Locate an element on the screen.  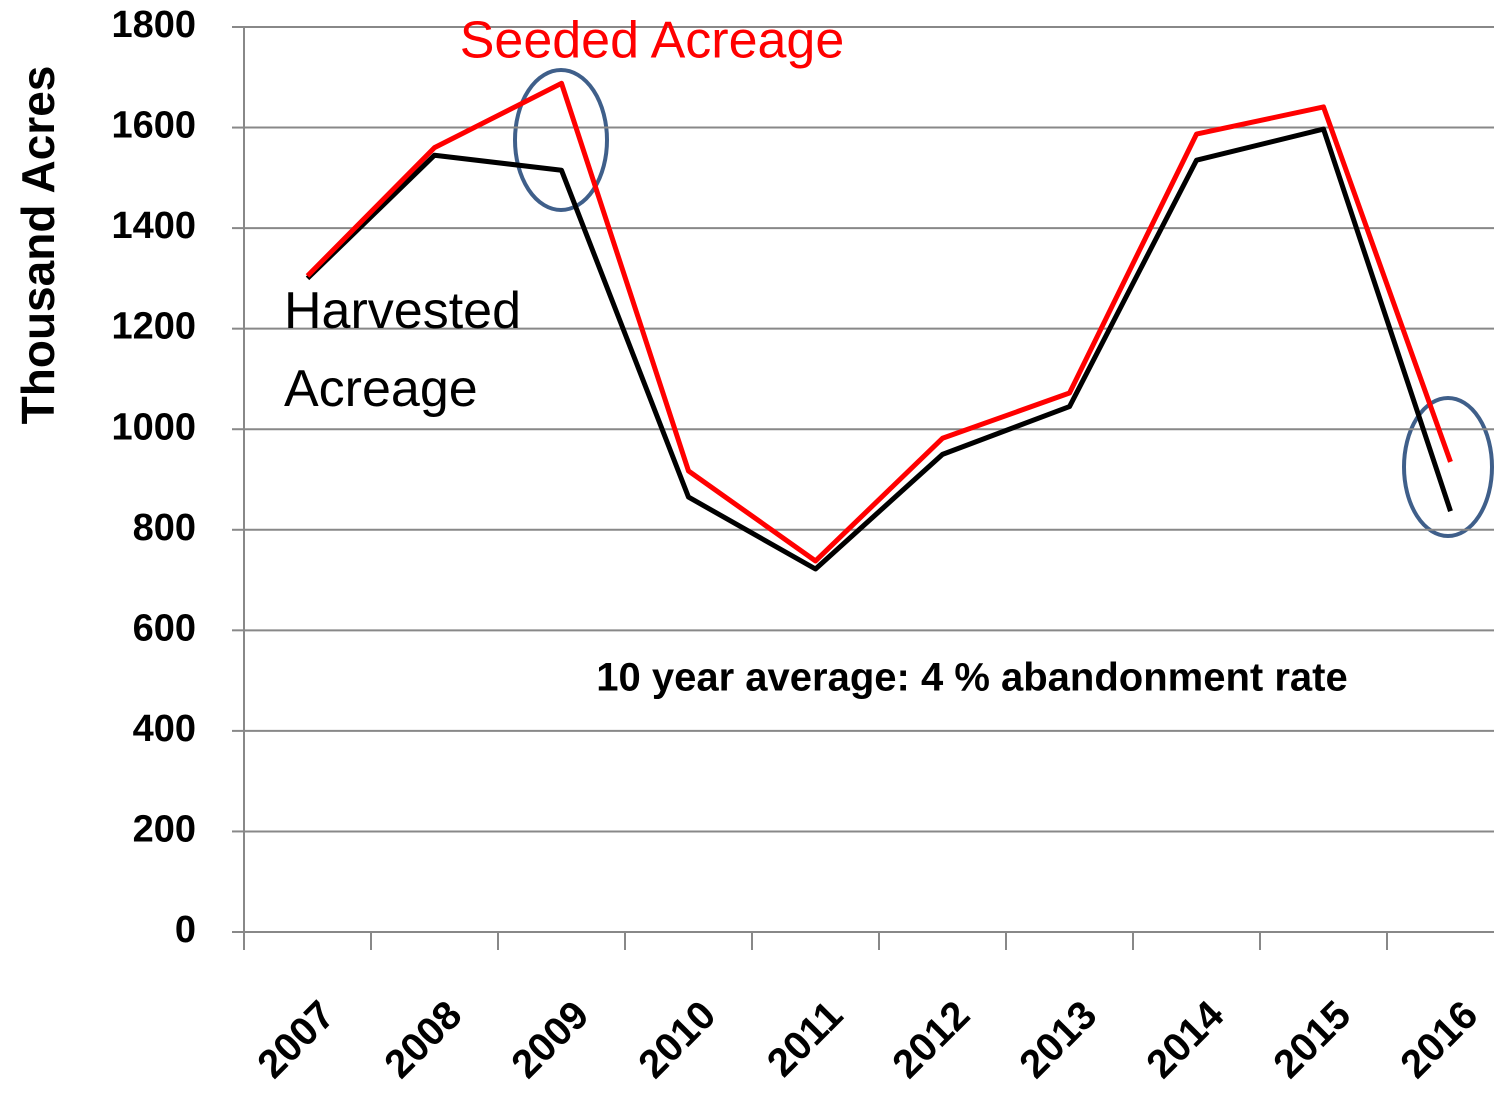
x-tick-label: 2011 is located at coordinates (805, 1039).